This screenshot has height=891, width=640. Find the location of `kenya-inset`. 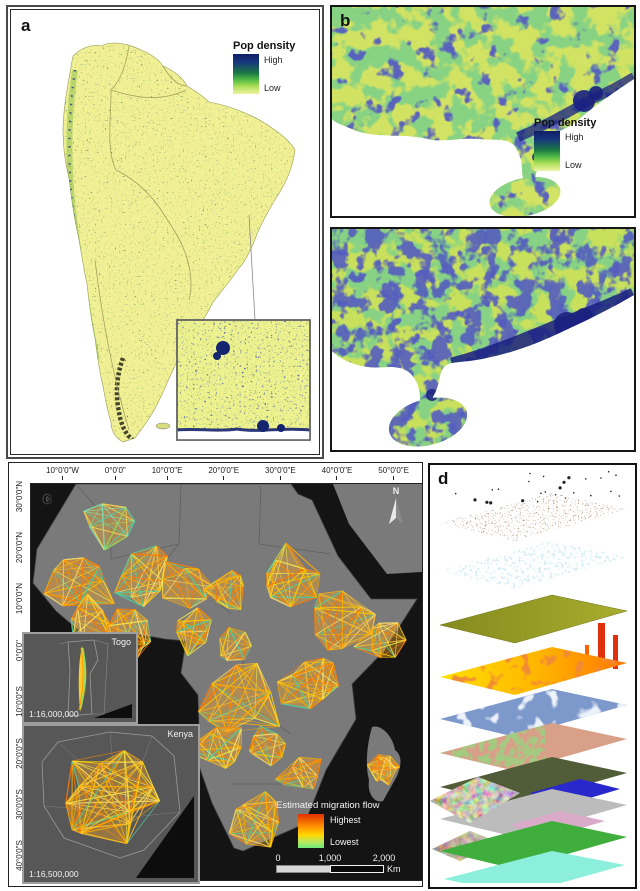

kenya-inset is located at coordinates (117, 804).